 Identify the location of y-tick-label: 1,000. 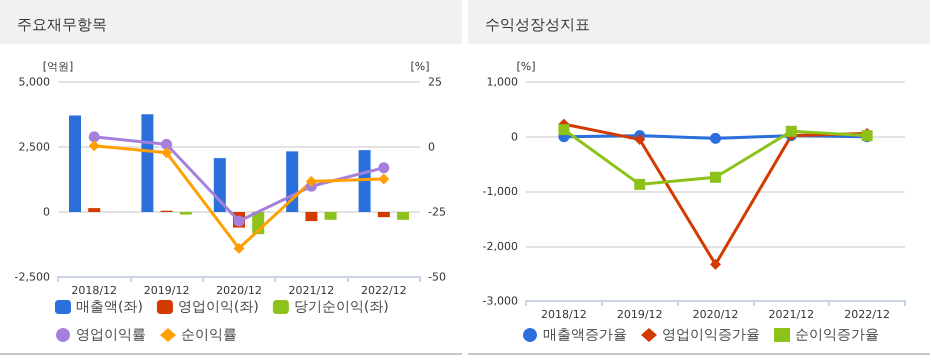
(502, 82).